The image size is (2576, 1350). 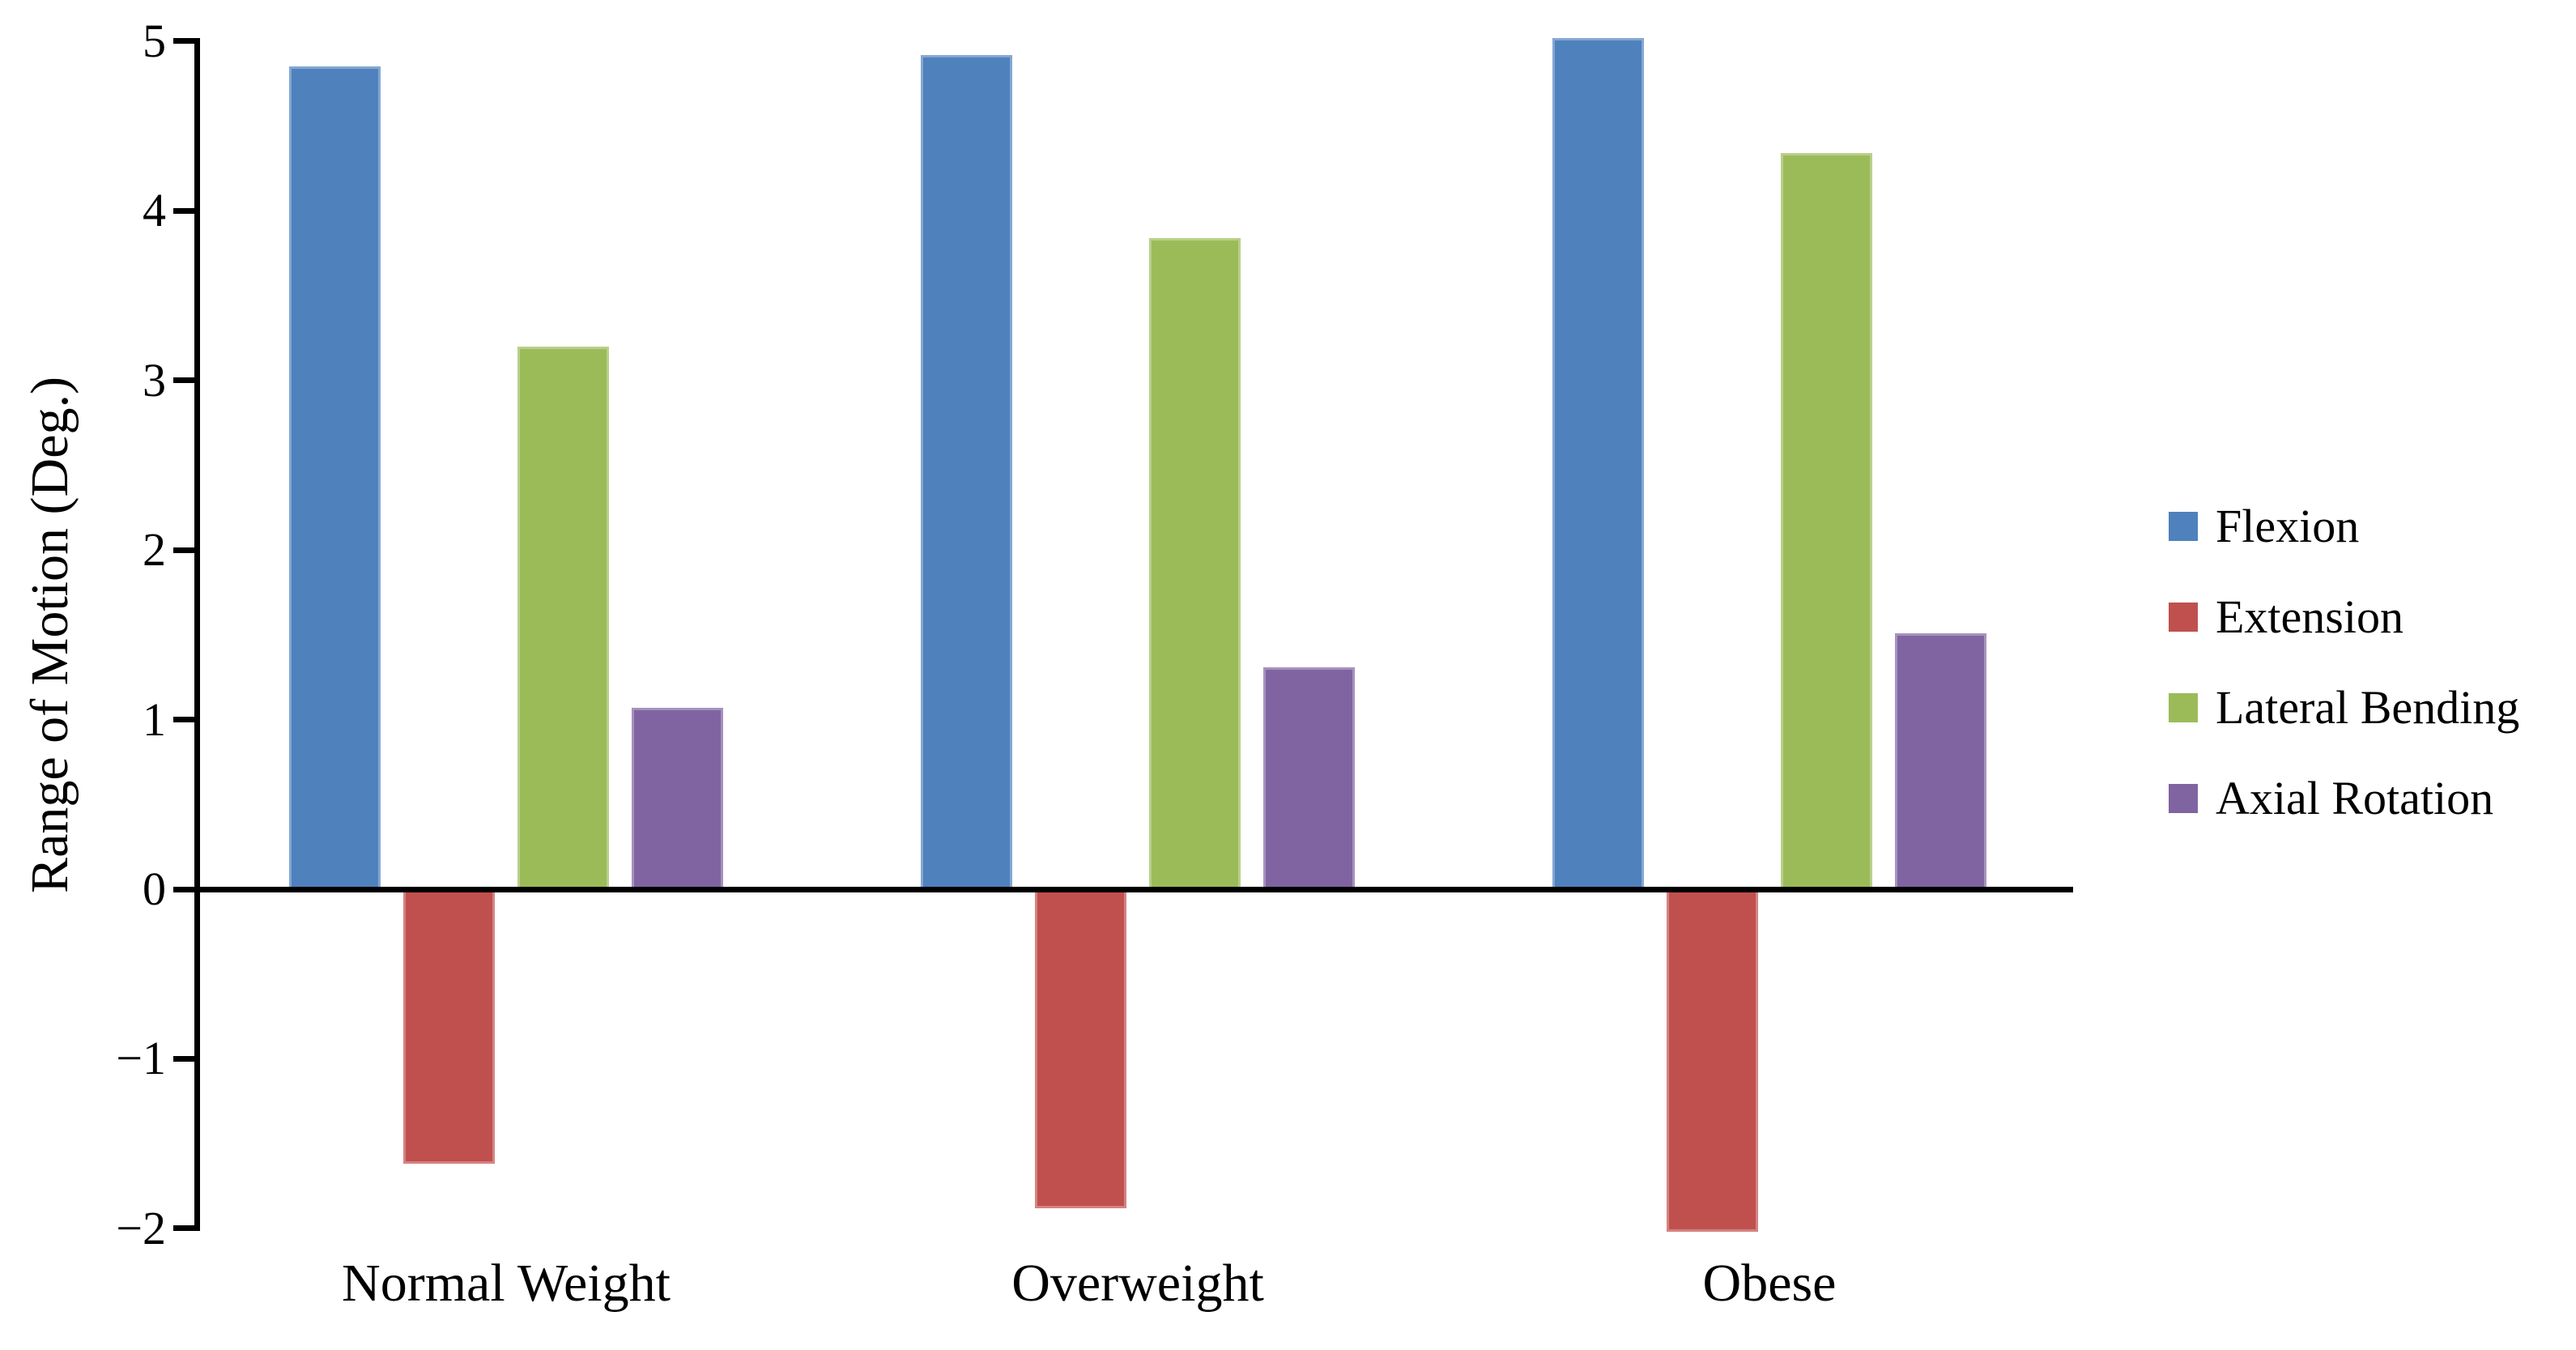 I want to click on x-axis-line, so click(x=1133, y=889).